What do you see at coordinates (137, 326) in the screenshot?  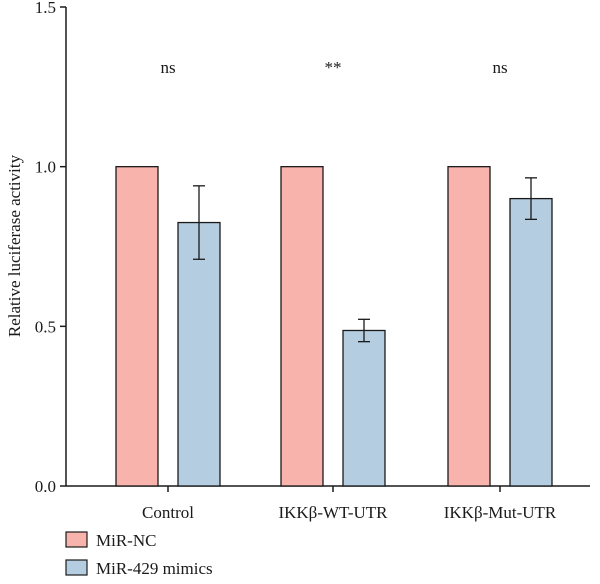 I see `bar-s0-c0` at bounding box center [137, 326].